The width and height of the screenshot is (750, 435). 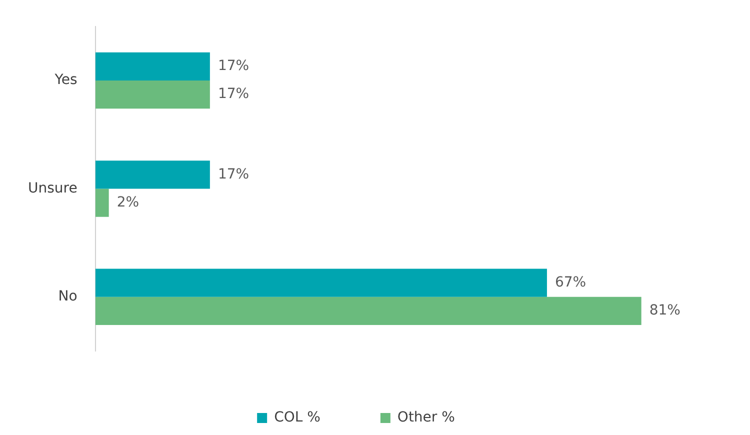 I want to click on legend-label: Other %, so click(x=426, y=418).